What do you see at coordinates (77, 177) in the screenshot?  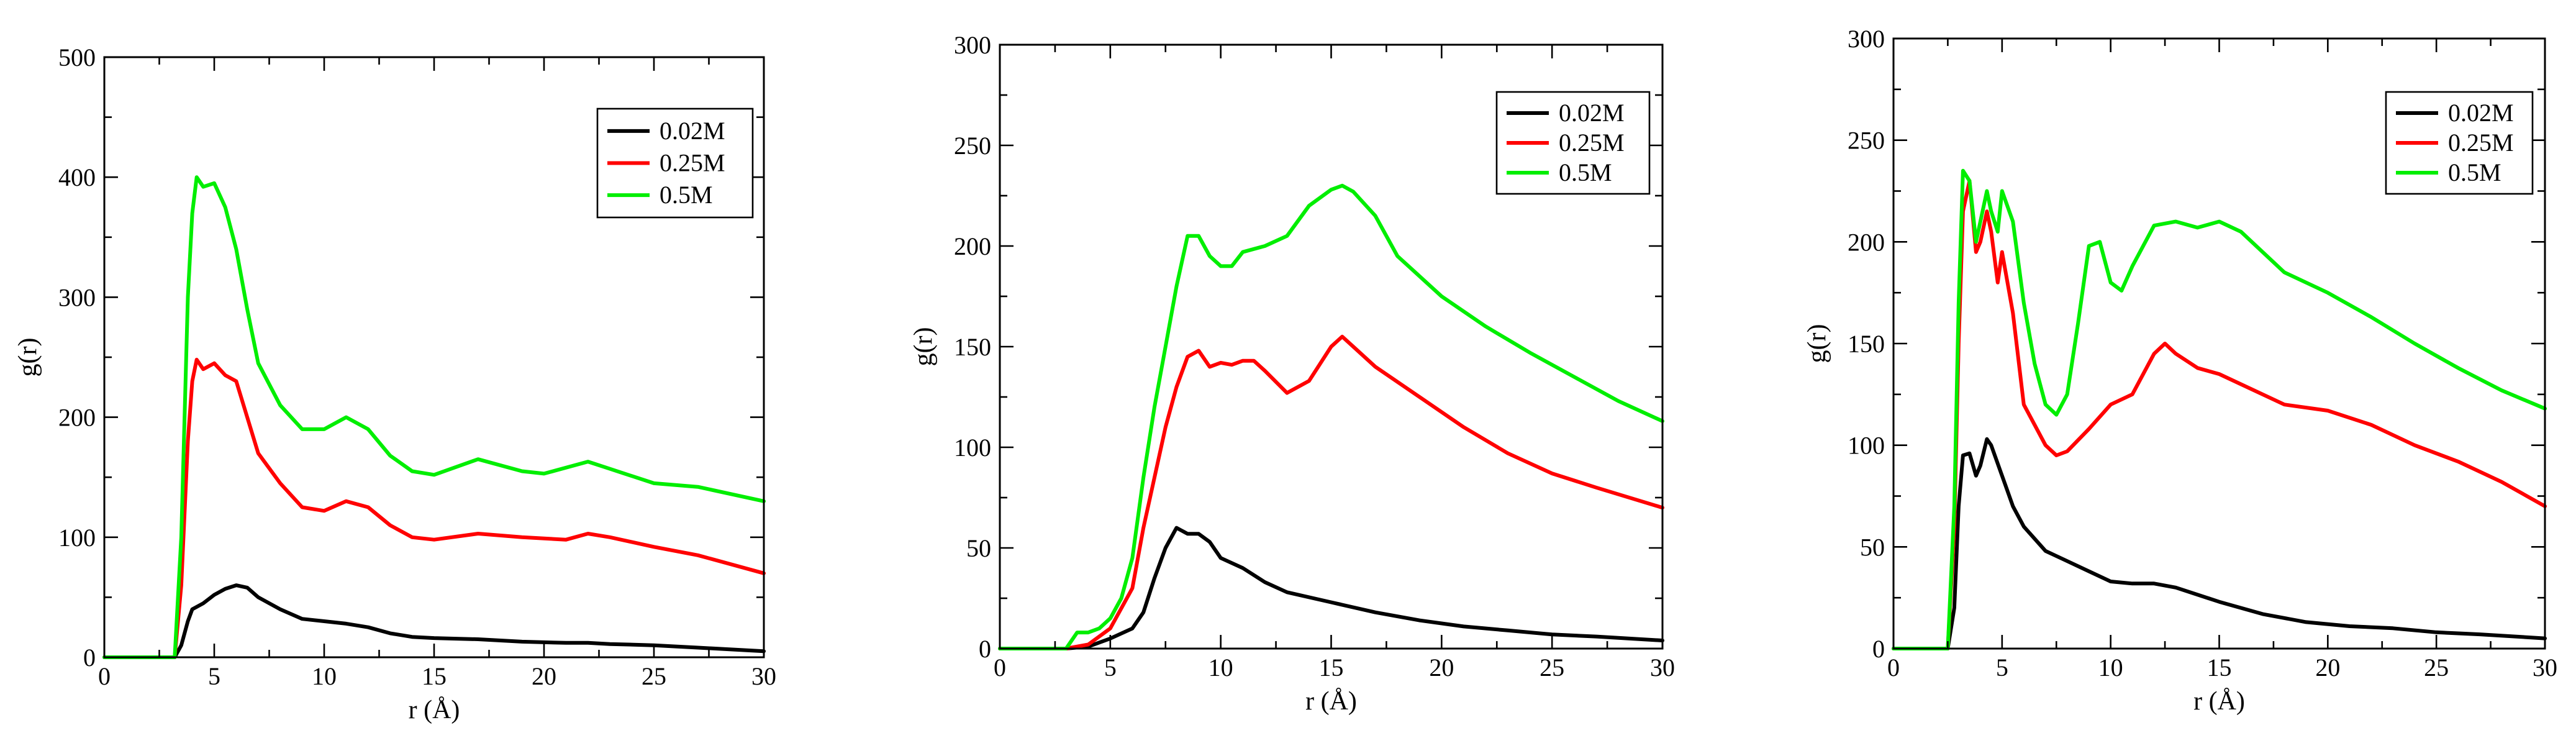 I see `y-tick-label: 400` at bounding box center [77, 177].